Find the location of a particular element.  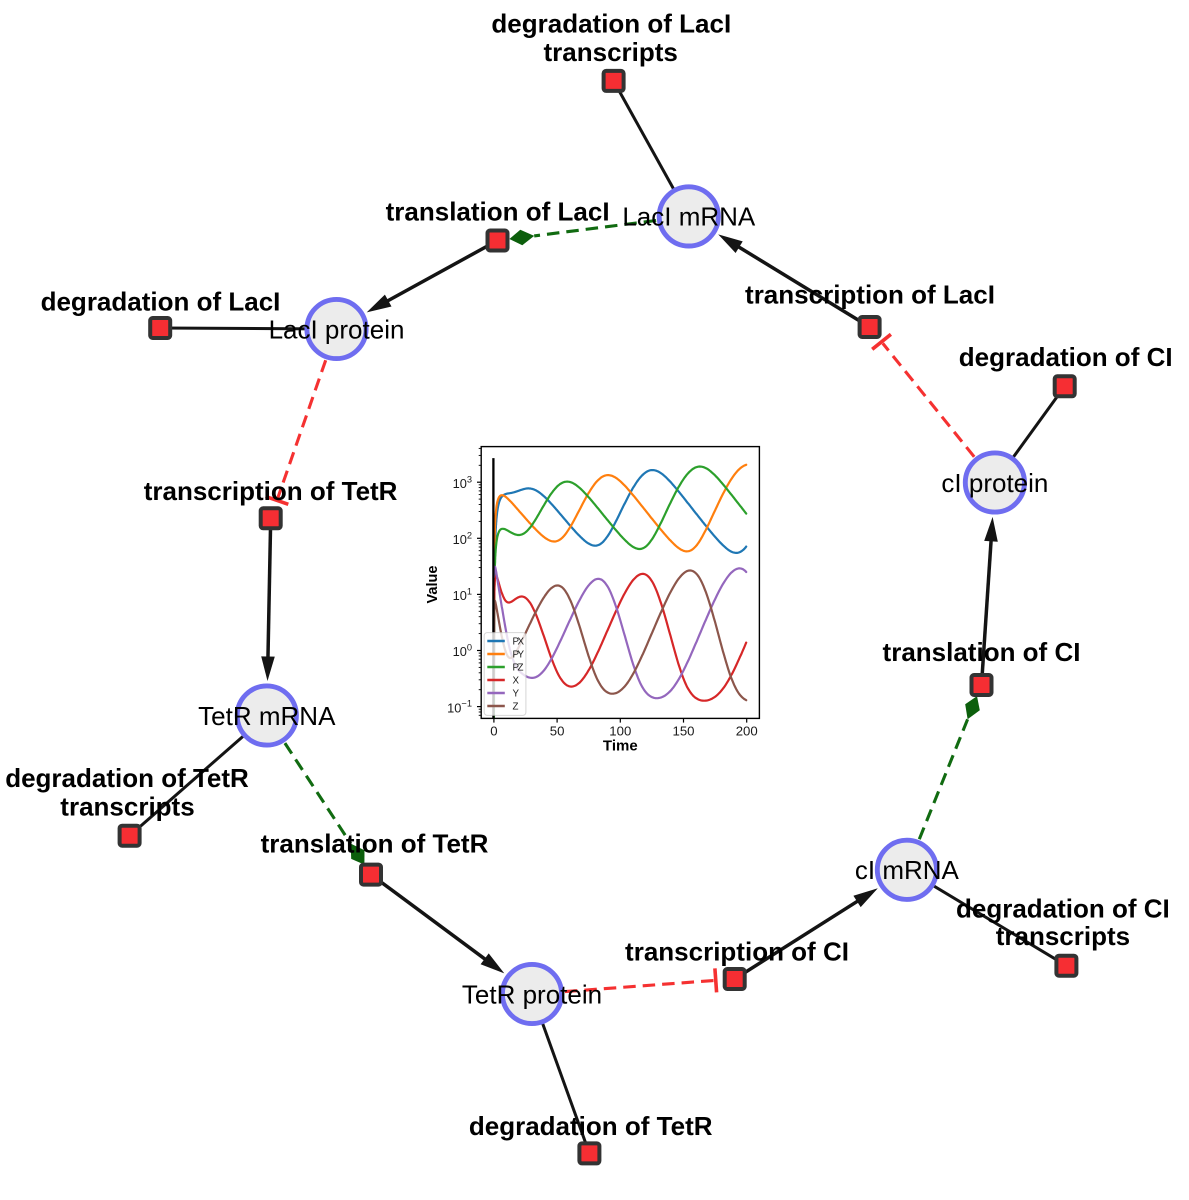

svg-text: PX is located at coordinates (519, 641).